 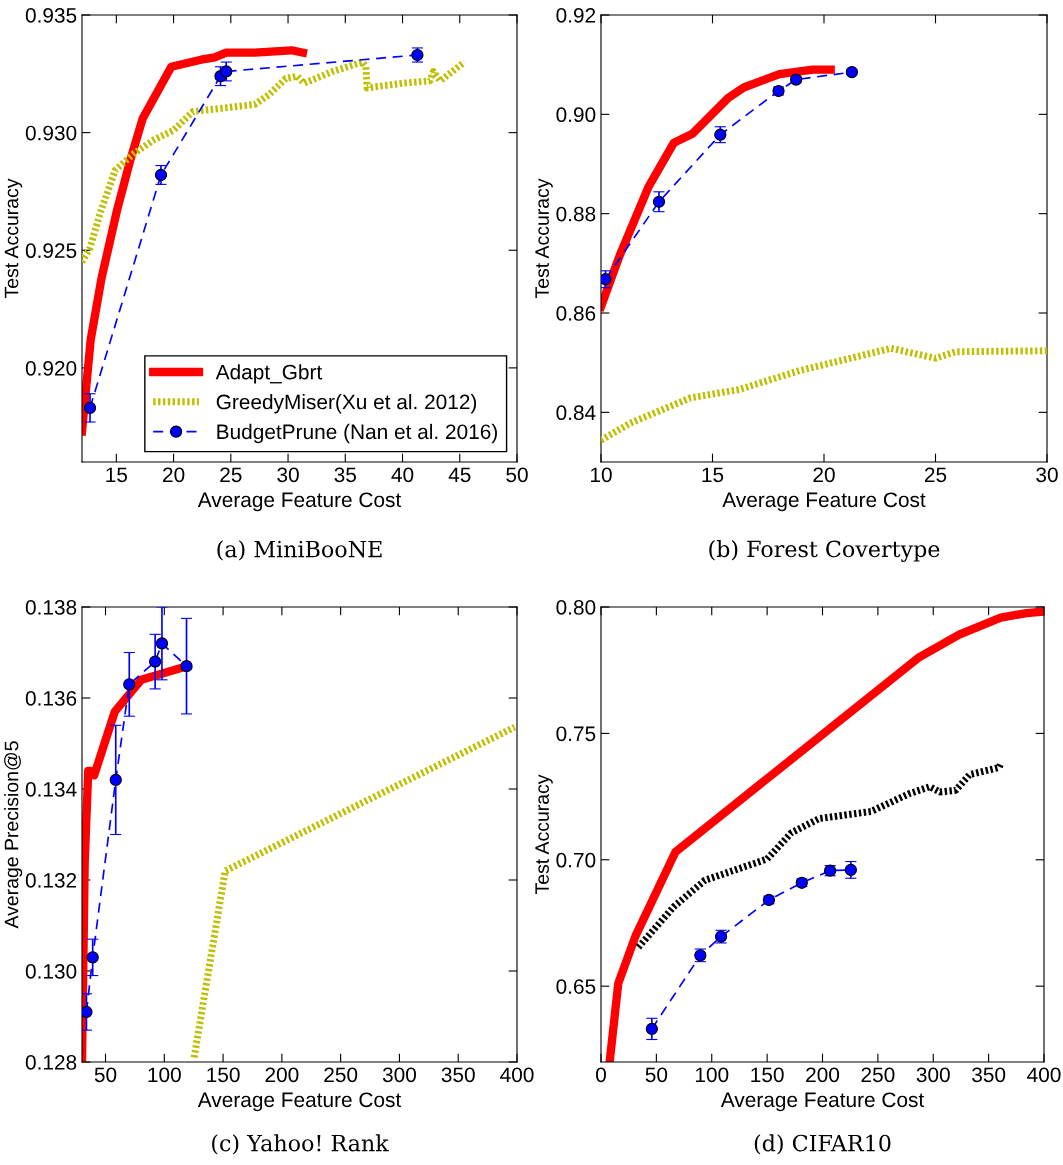 What do you see at coordinates (576, 115) in the screenshot?
I see `y-tick-label: 0.90` at bounding box center [576, 115].